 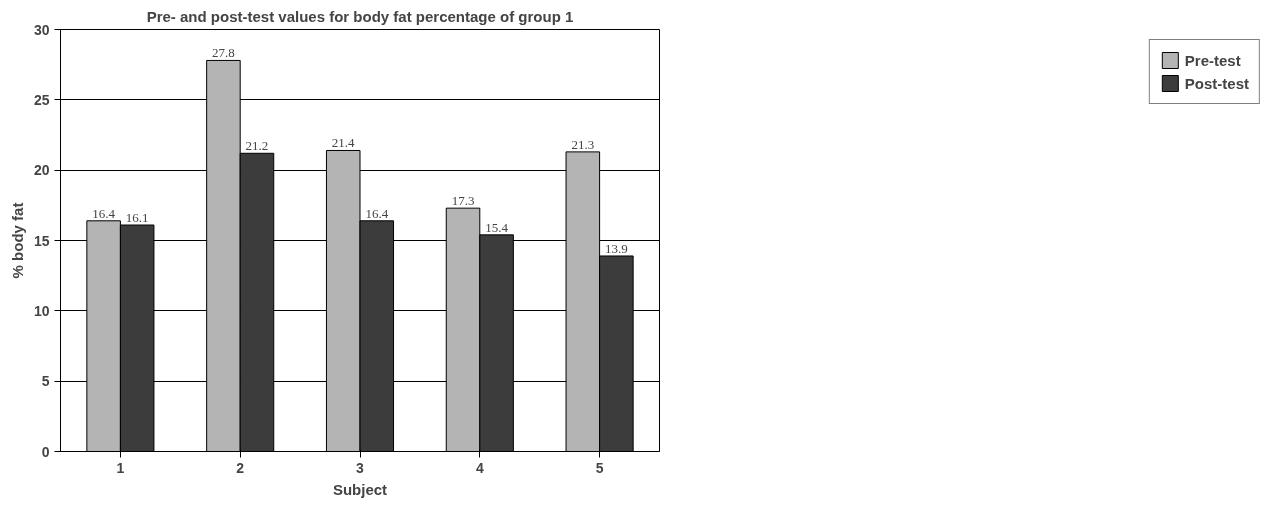 I want to click on x-tick-label: 2, so click(x=240, y=467).